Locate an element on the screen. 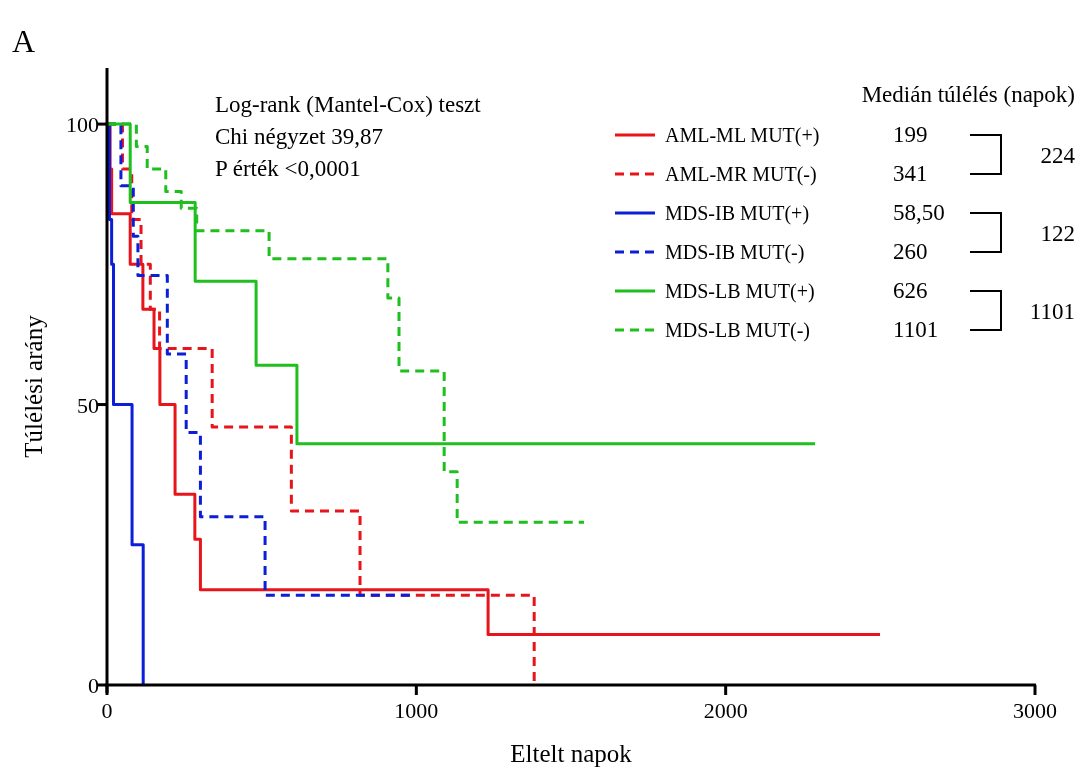  annotation: P érték <0,0001 is located at coordinates (288, 168).